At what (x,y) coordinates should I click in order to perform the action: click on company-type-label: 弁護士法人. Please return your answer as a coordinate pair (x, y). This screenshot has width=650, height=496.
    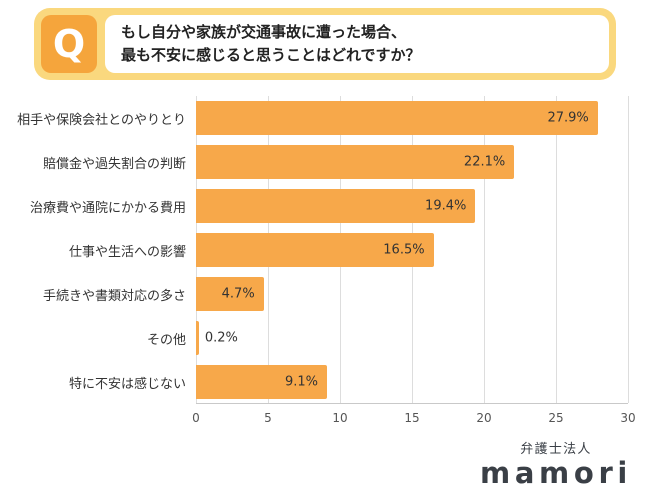
    Looking at the image, I should click on (556, 449).